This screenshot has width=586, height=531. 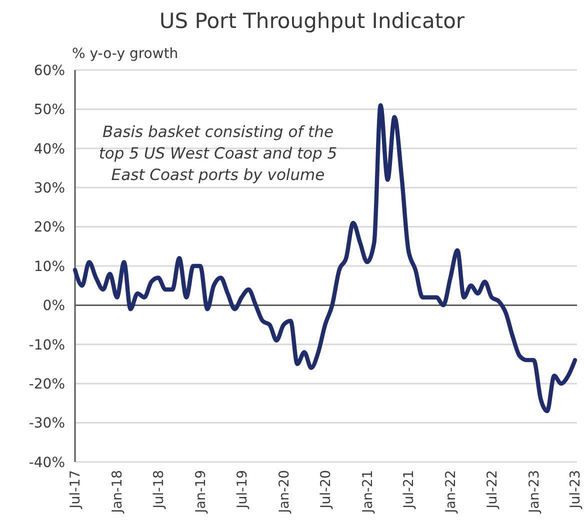 What do you see at coordinates (201, 492) in the screenshot?
I see `x-tick-label: Jan-19` at bounding box center [201, 492].